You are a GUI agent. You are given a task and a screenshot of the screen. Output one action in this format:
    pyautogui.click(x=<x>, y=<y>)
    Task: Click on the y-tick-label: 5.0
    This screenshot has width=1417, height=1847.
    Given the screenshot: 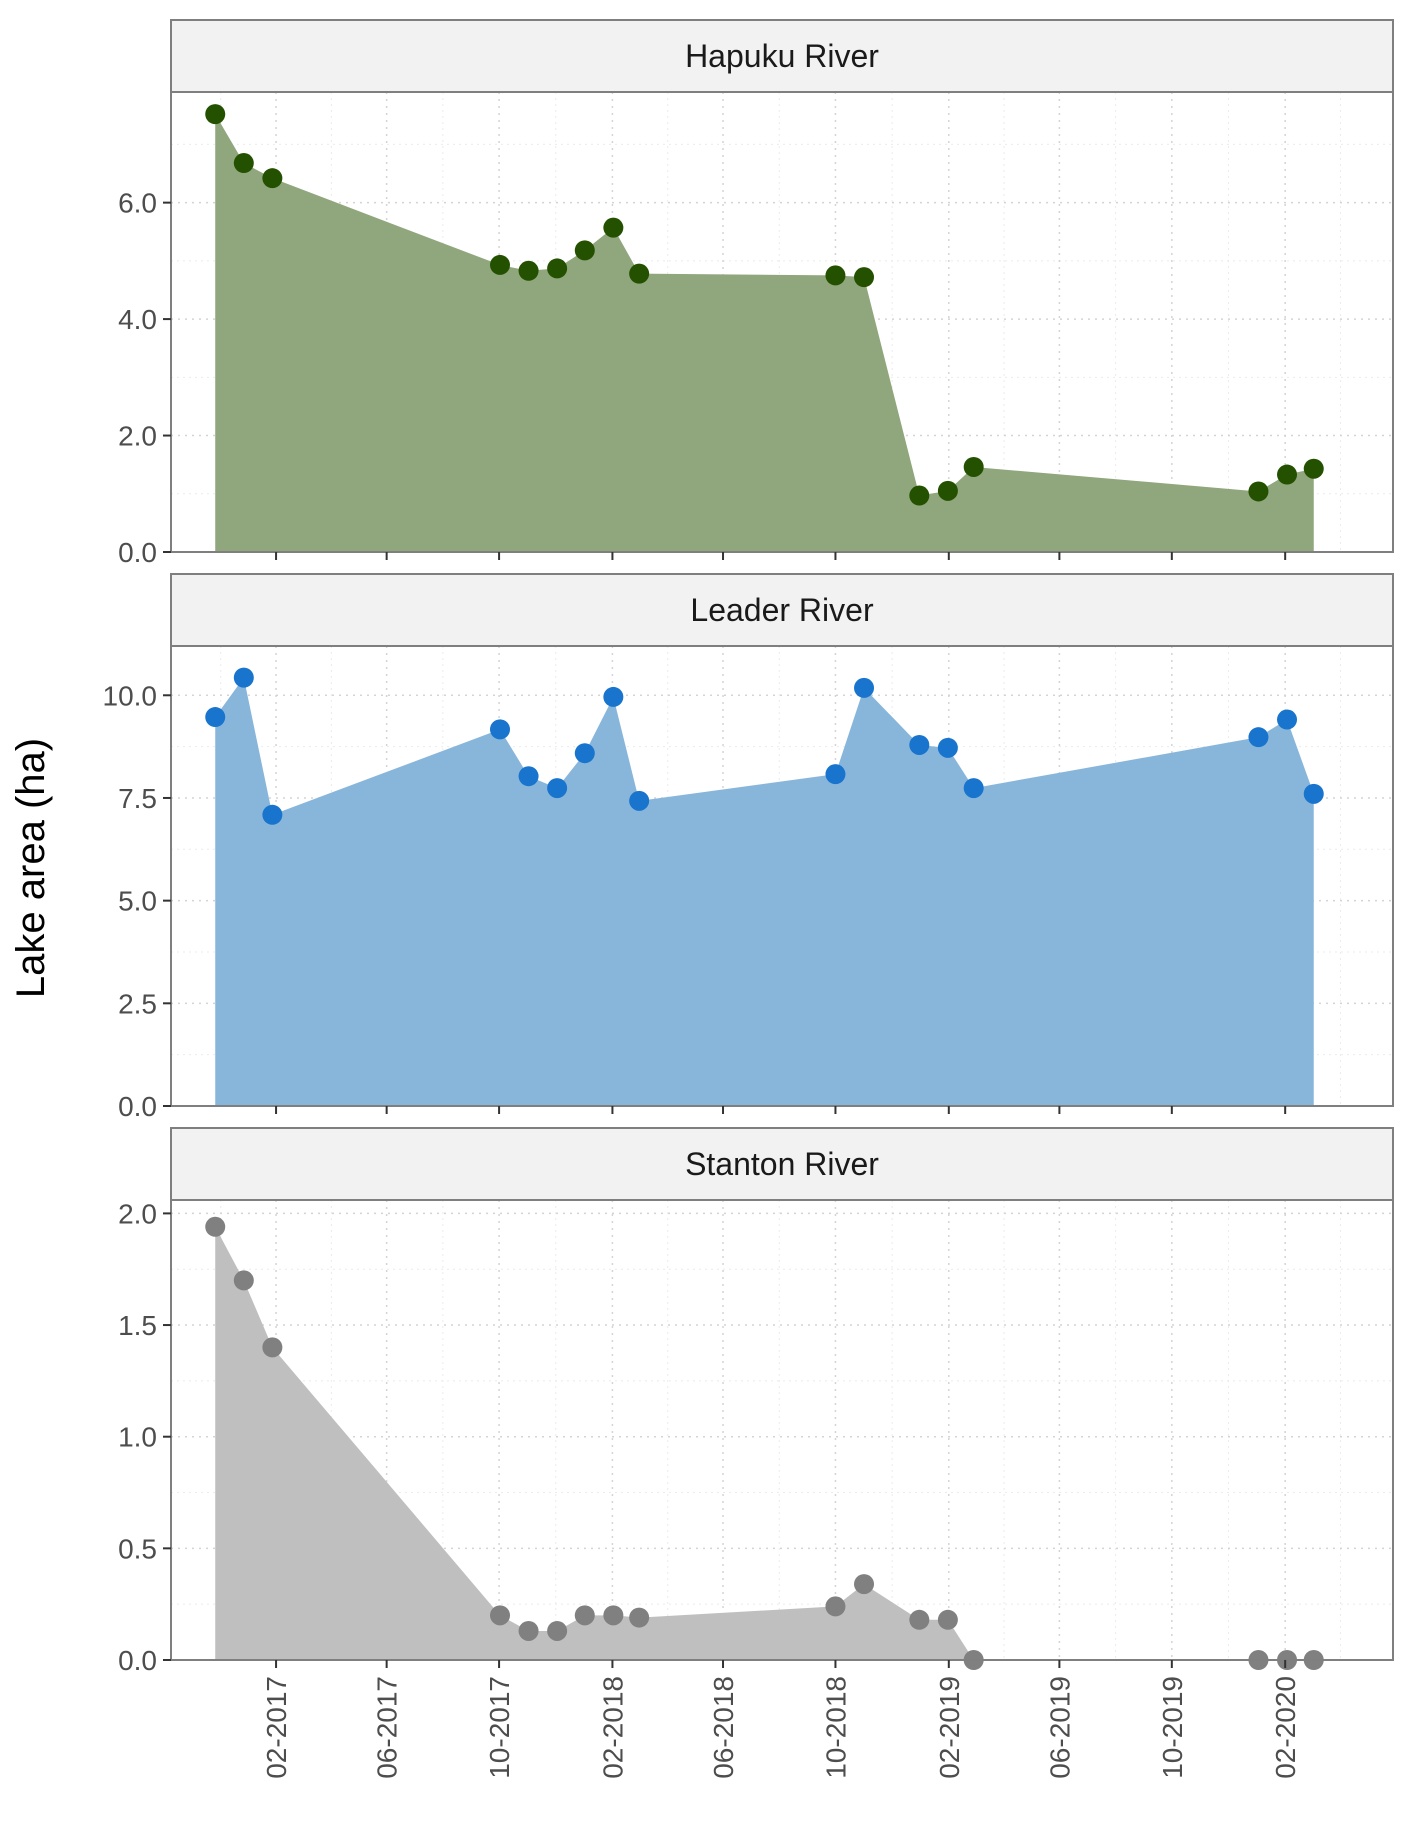 What is the action you would take?
    pyautogui.click(x=137, y=901)
    